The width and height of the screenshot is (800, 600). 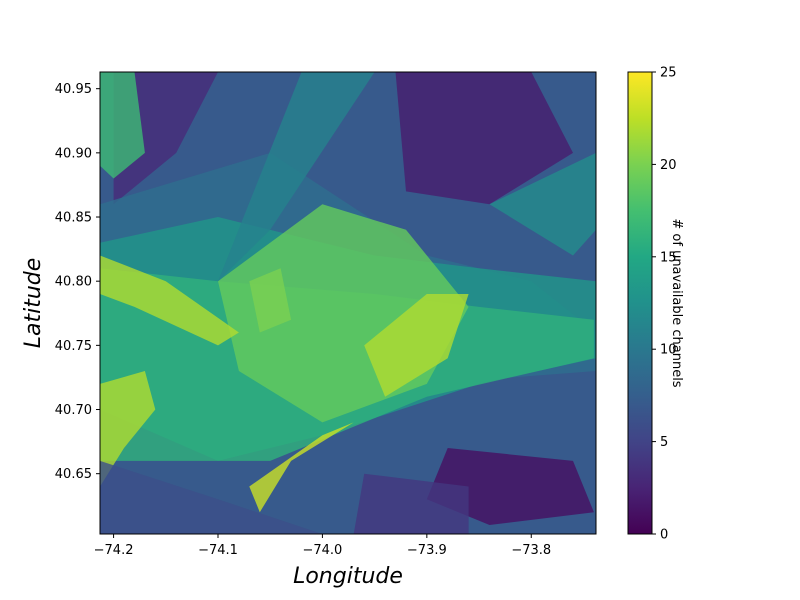 I want to click on colorbar-tick-label: 5, so click(x=664, y=442).